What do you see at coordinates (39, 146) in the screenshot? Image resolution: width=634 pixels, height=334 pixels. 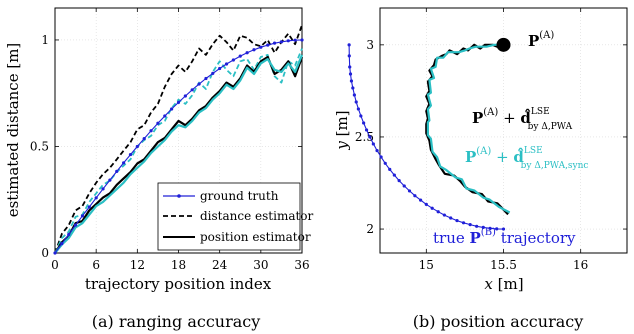 I see `chart-a-ytick-label: 0.5` at bounding box center [39, 146].